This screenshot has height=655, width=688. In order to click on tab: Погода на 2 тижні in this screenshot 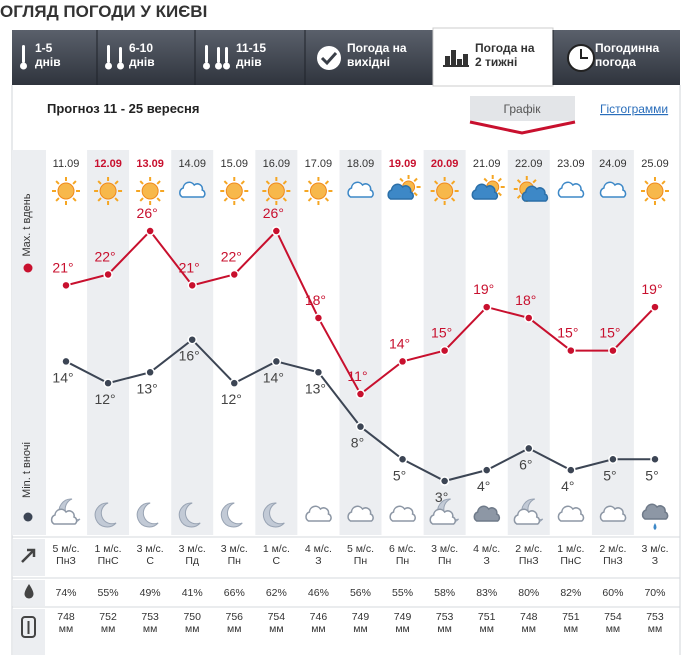, I will do `click(493, 57)`.